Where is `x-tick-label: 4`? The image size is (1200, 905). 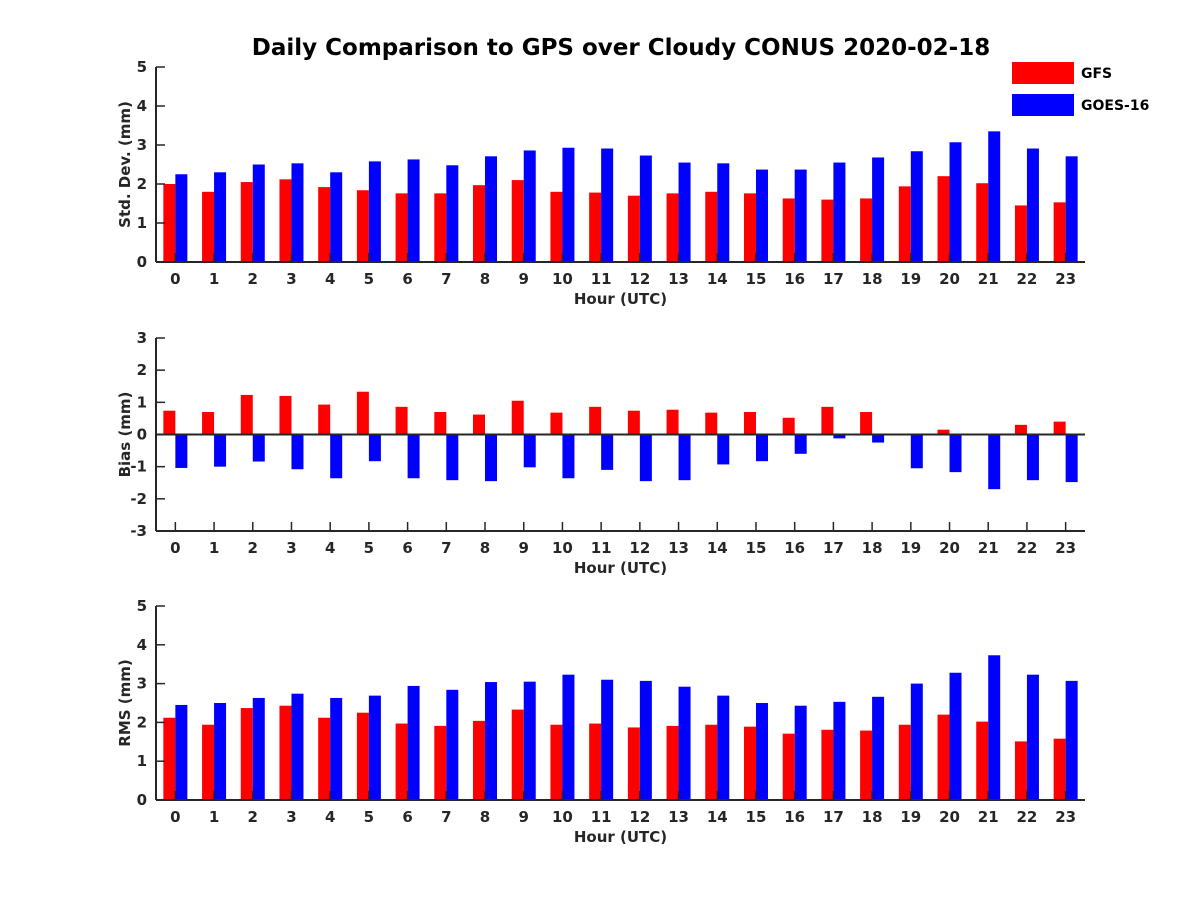
x-tick-label: 4 is located at coordinates (330, 279).